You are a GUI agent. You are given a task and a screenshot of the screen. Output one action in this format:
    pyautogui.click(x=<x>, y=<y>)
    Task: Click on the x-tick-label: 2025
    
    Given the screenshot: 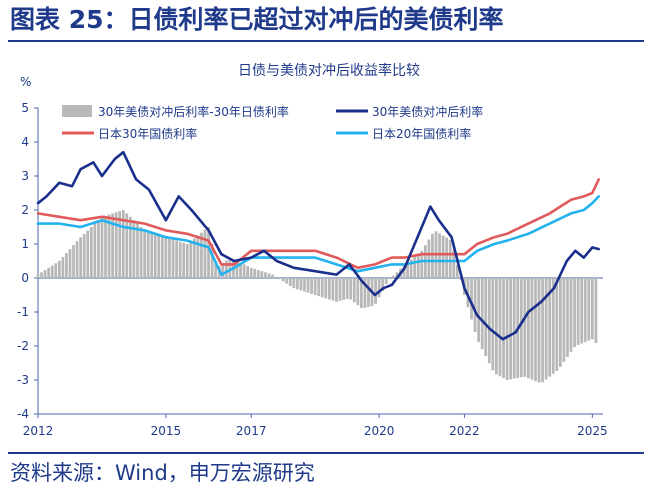 What is the action you would take?
    pyautogui.click(x=592, y=431)
    